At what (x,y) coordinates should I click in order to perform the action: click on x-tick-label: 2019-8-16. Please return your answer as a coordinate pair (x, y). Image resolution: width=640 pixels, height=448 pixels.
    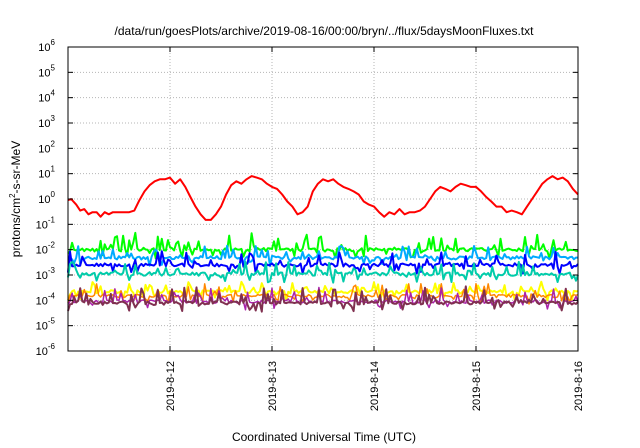
    Looking at the image, I should click on (579, 386).